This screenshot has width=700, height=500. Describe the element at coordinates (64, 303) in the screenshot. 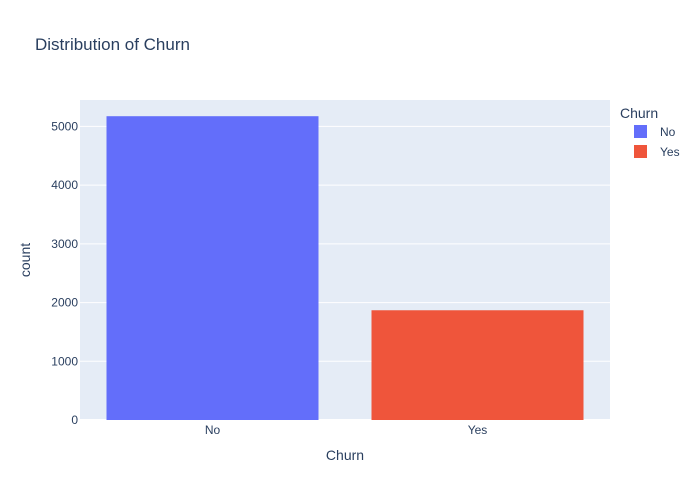

I see `y-tick-label: 2000` at that location.